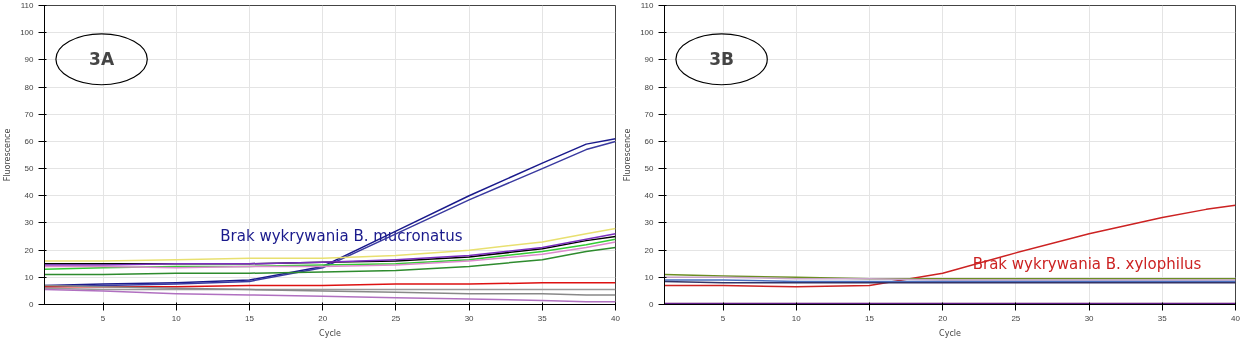 This screenshot has width=1255, height=346. I want to click on annotation: 3B, so click(721, 59).